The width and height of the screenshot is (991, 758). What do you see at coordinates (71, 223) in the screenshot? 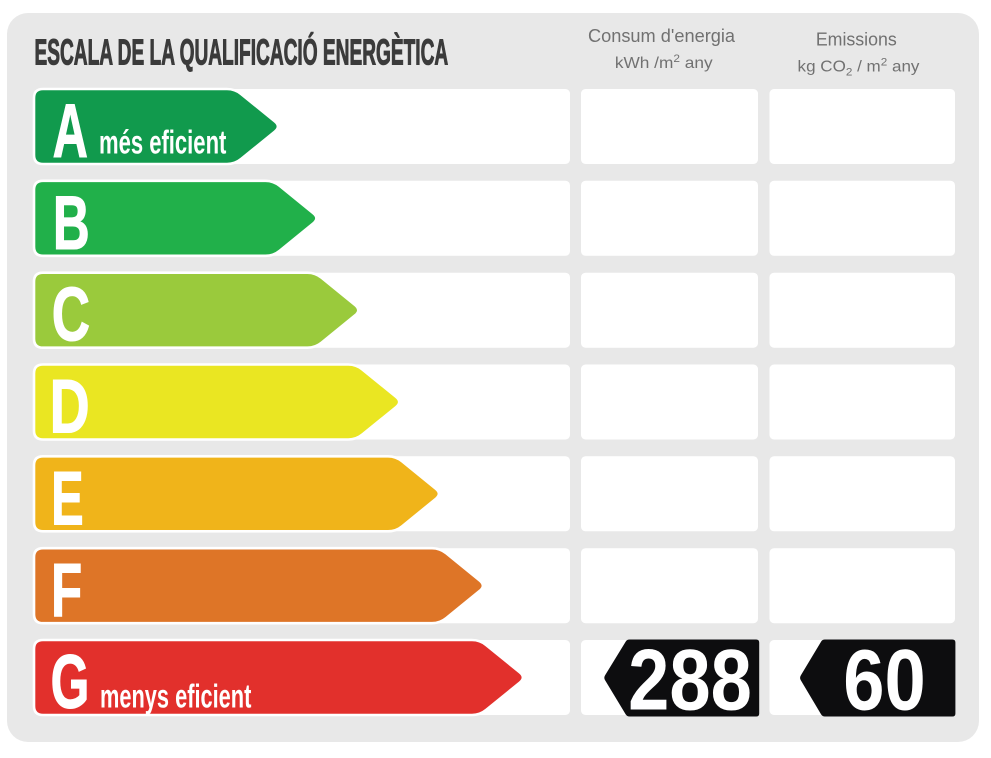
I see `svg-text: B` at bounding box center [71, 223].